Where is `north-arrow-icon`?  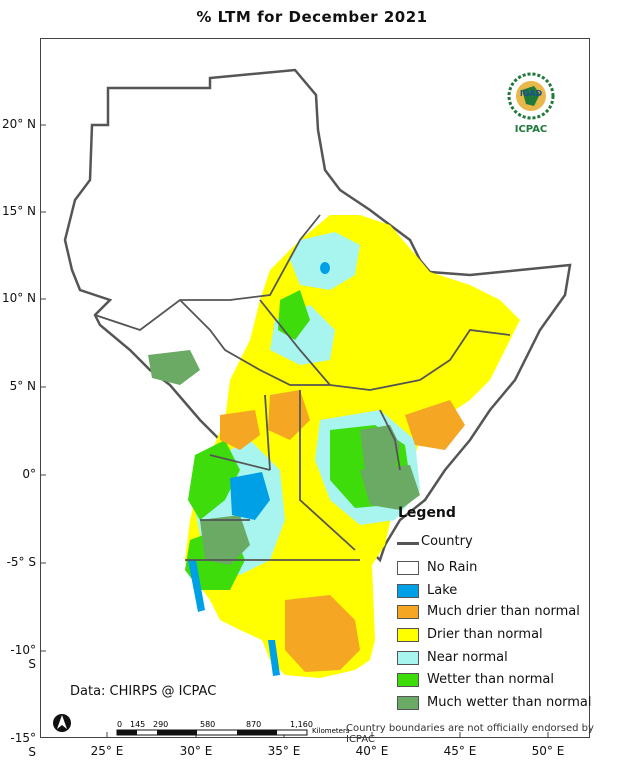 north-arrow-icon is located at coordinates (62, 723).